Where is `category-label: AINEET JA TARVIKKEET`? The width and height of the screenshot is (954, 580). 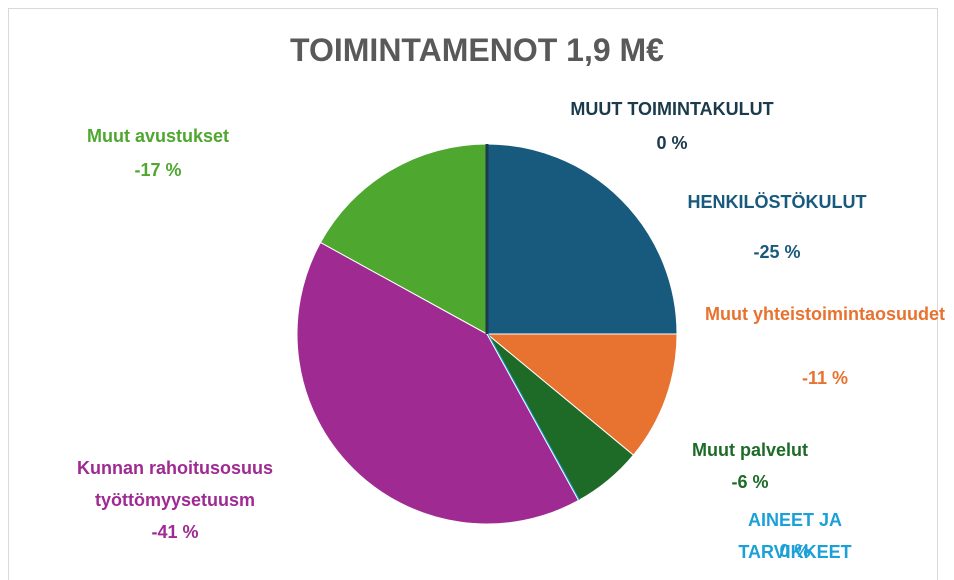
category-label: AINEET JA TARVIKKEET is located at coordinates (795, 536).